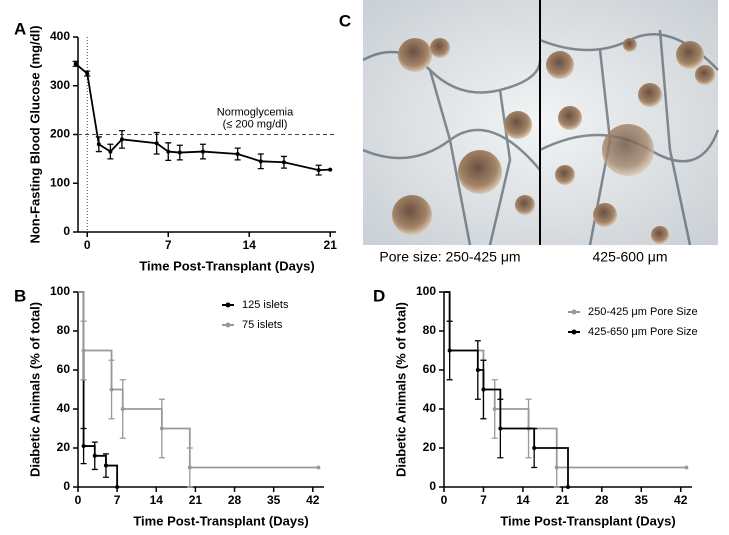 This screenshot has height=535, width=729. Describe the element at coordinates (20, 295) in the screenshot. I see `panel-label: B` at that location.